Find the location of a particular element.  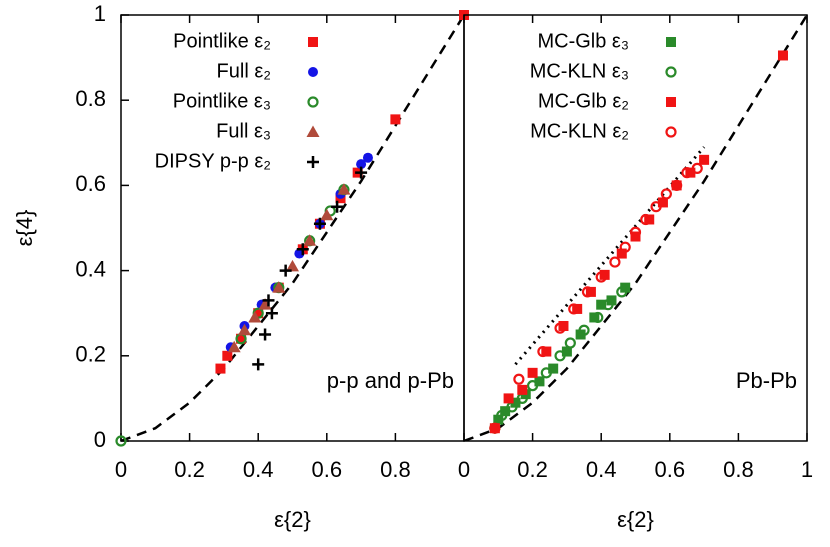

legend-label: Pointlike ε₂ is located at coordinates (222, 41).